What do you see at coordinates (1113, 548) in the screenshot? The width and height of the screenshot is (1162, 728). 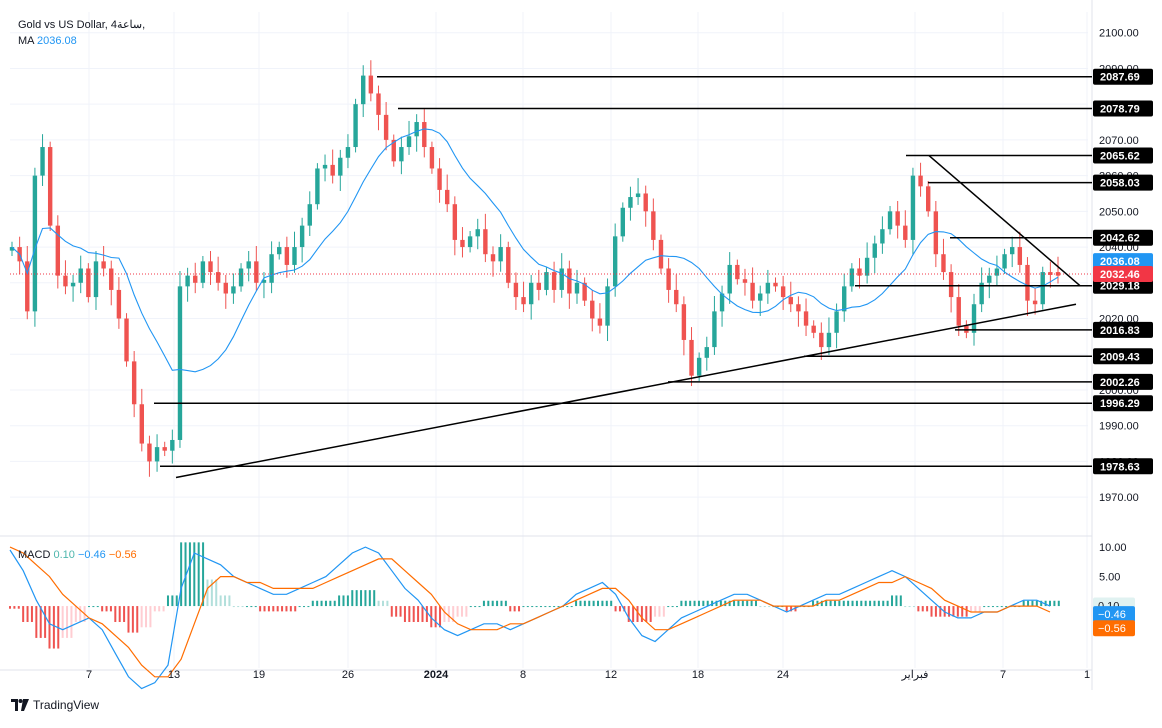 I see `macd-tick-label: 10.00` at bounding box center [1113, 548].